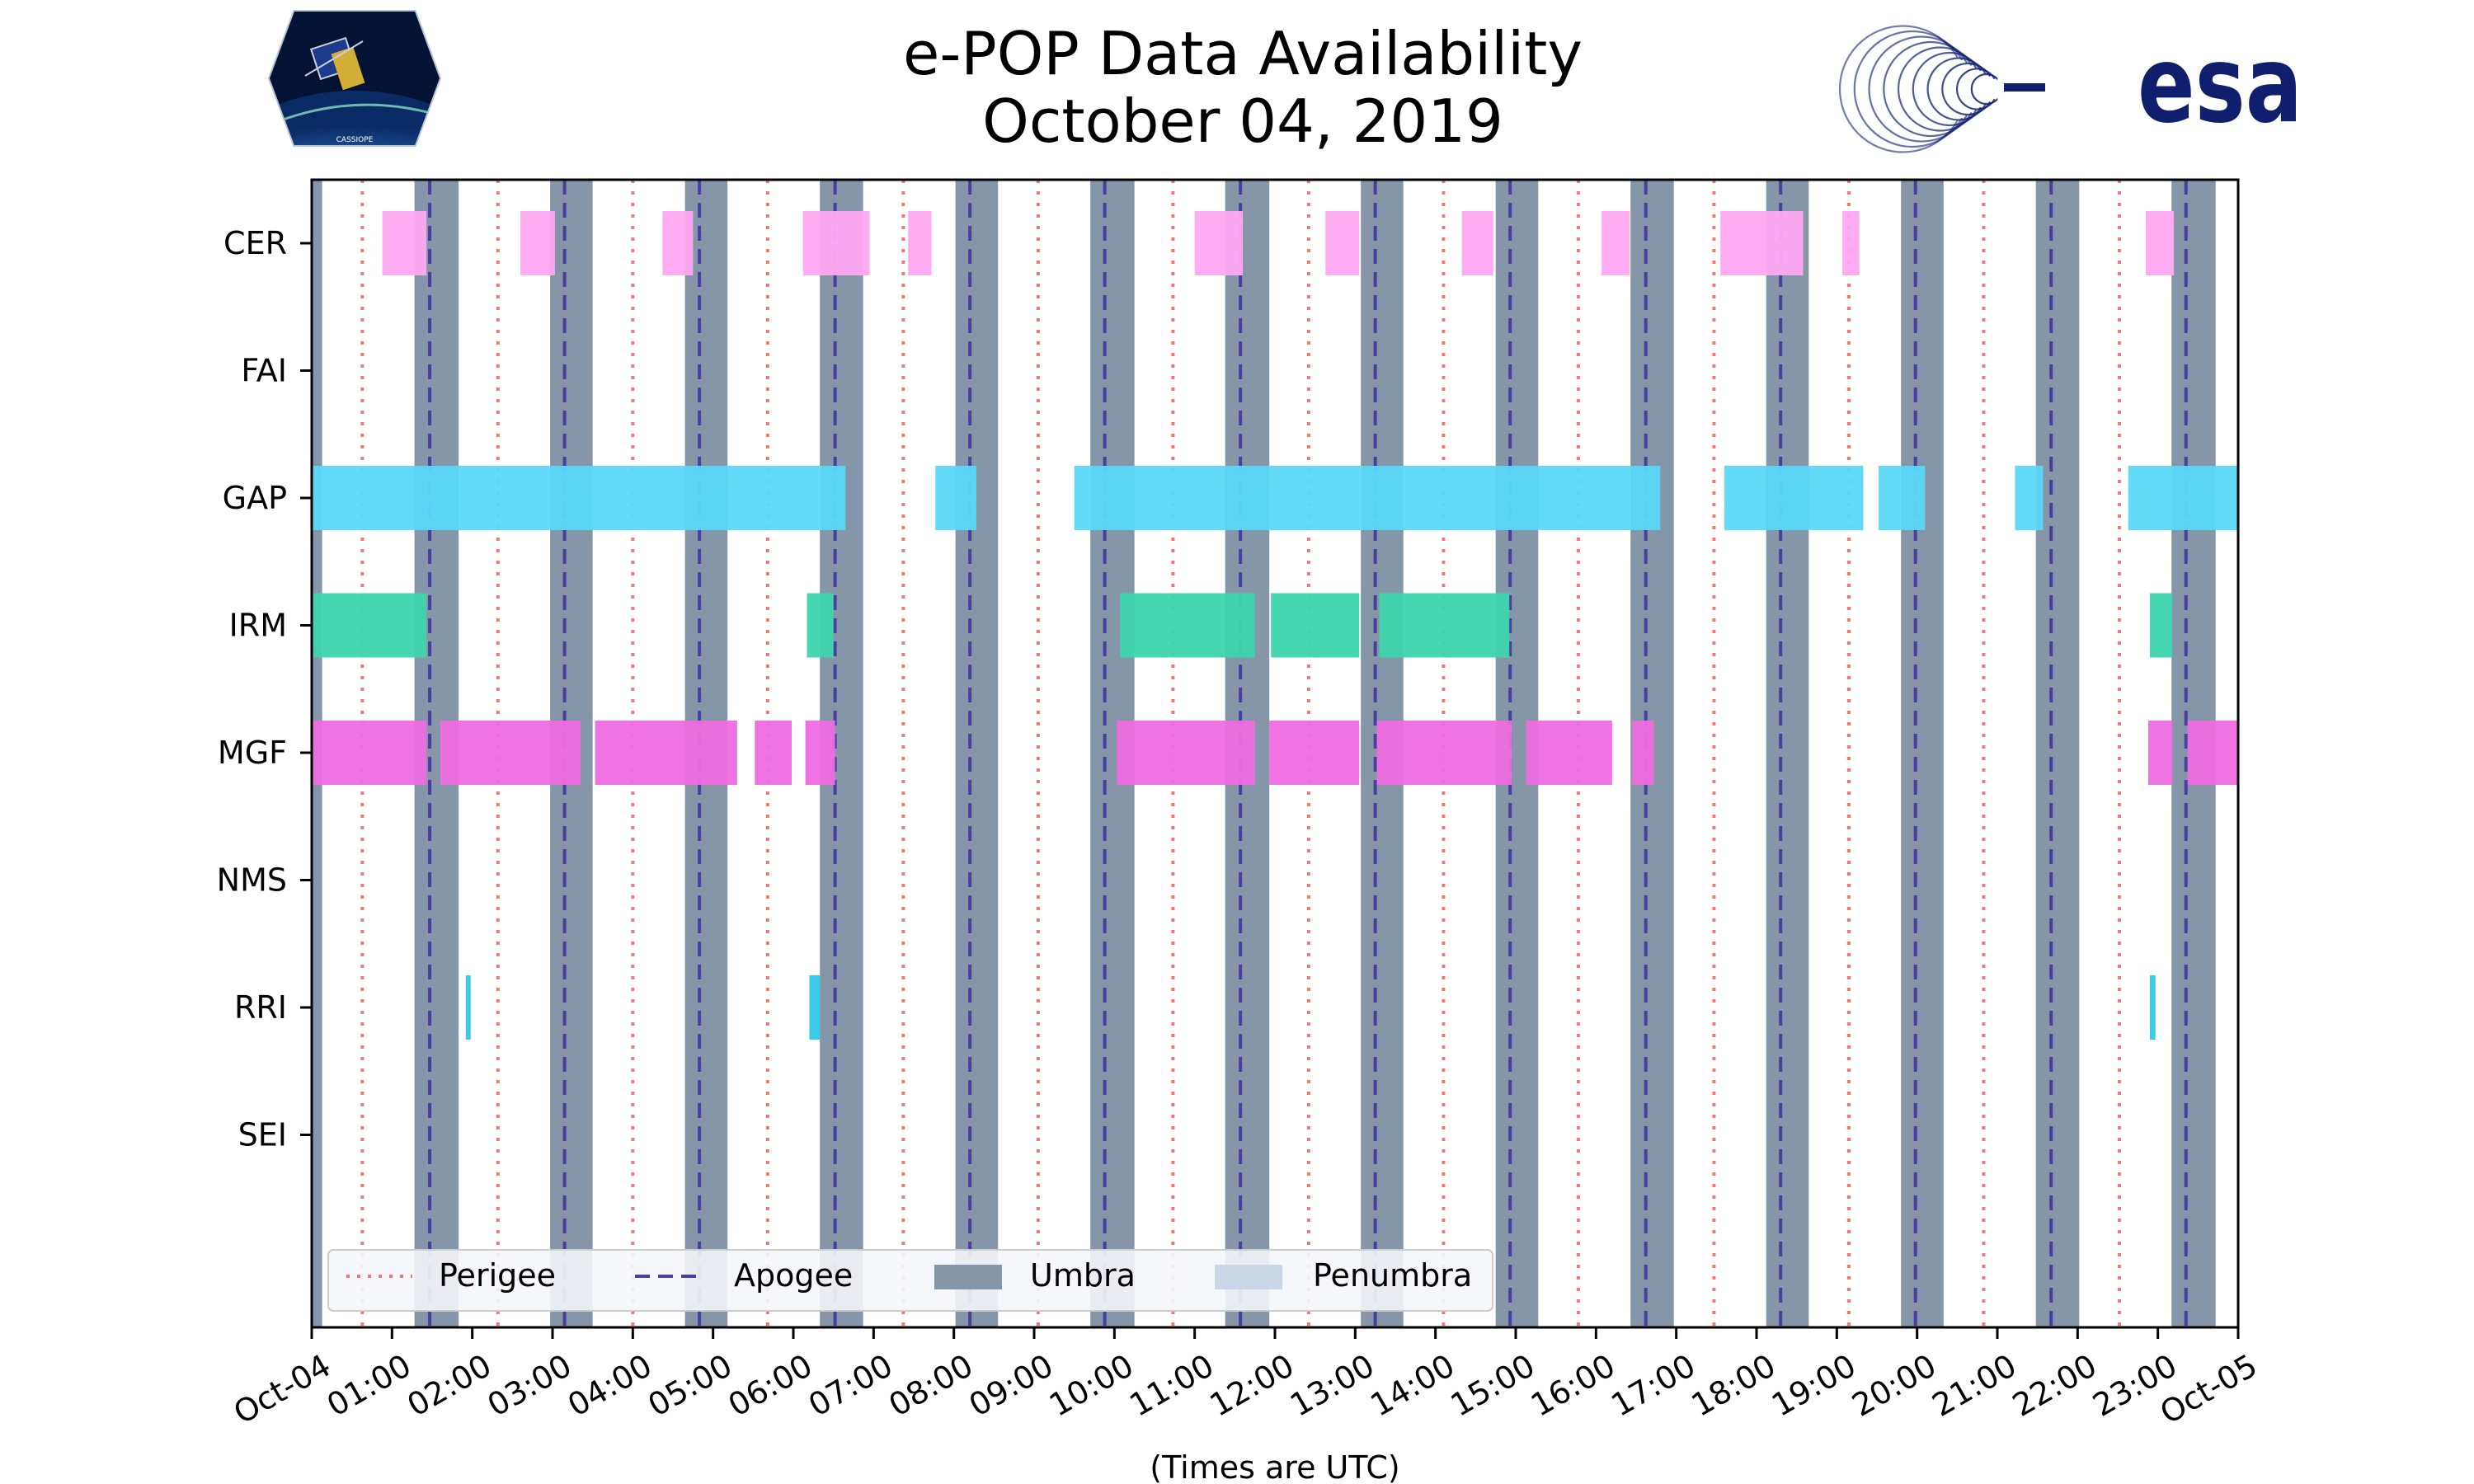 The height and width of the screenshot is (1484, 2474). What do you see at coordinates (258, 626) in the screenshot?
I see `y-tick-label-irm: IRM` at bounding box center [258, 626].